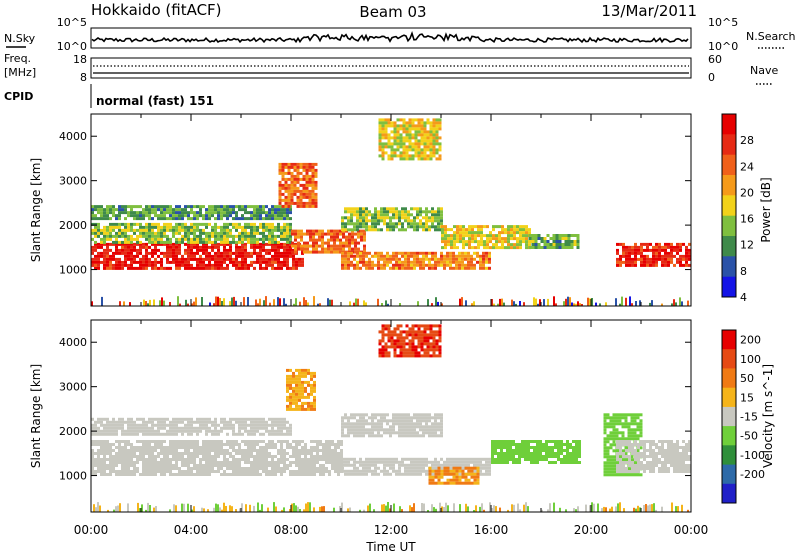 The image size is (800, 554). I want to click on noise-left-tick-high: 10^5, so click(72, 22).